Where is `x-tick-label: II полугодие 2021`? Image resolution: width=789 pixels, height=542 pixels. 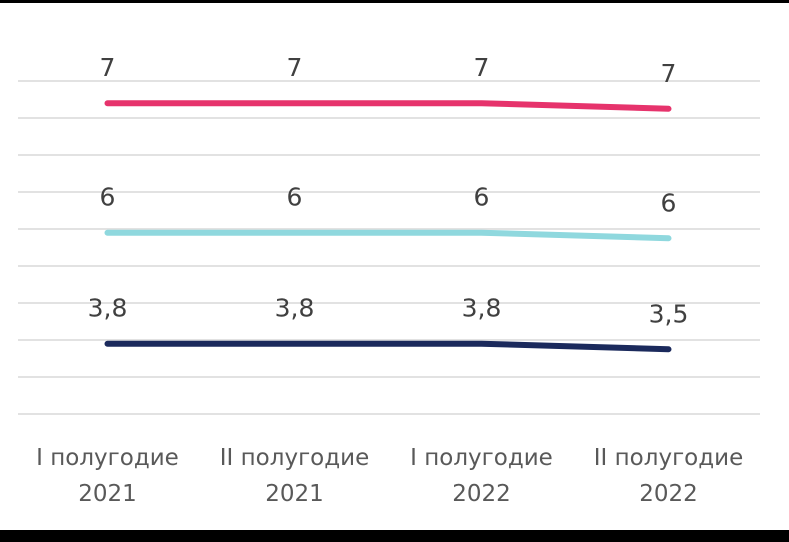 x-tick-label: II полугодие 2021 is located at coordinates (294, 476).